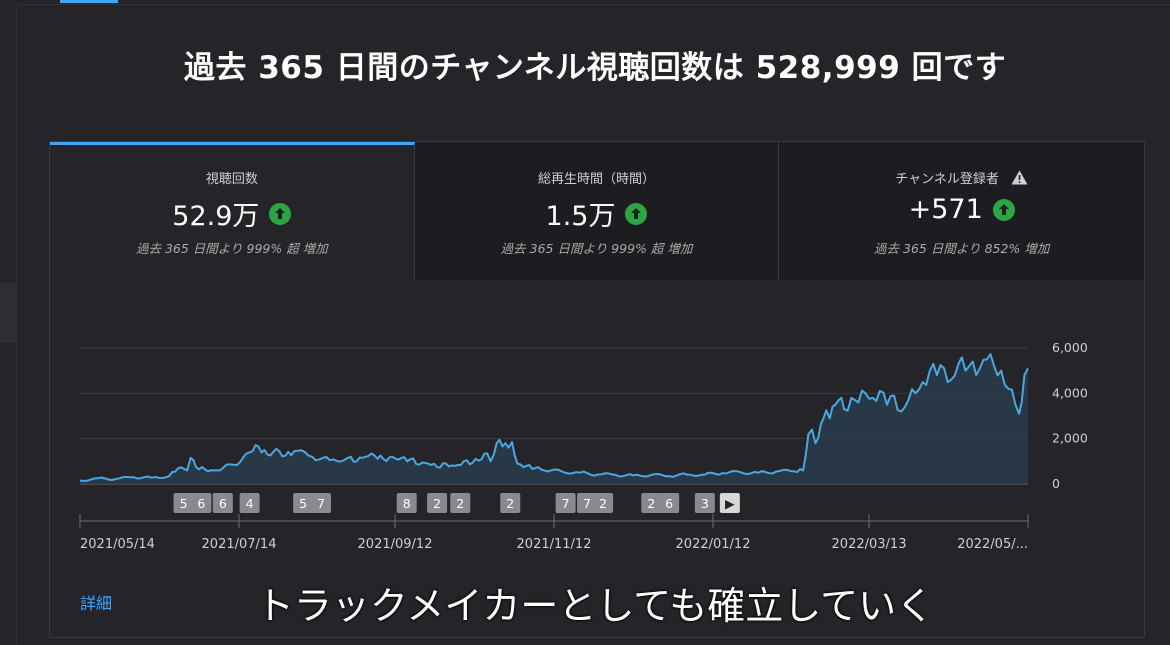  What do you see at coordinates (117, 544) in the screenshot?
I see `x-tick-label: 2021/05/14` at bounding box center [117, 544].